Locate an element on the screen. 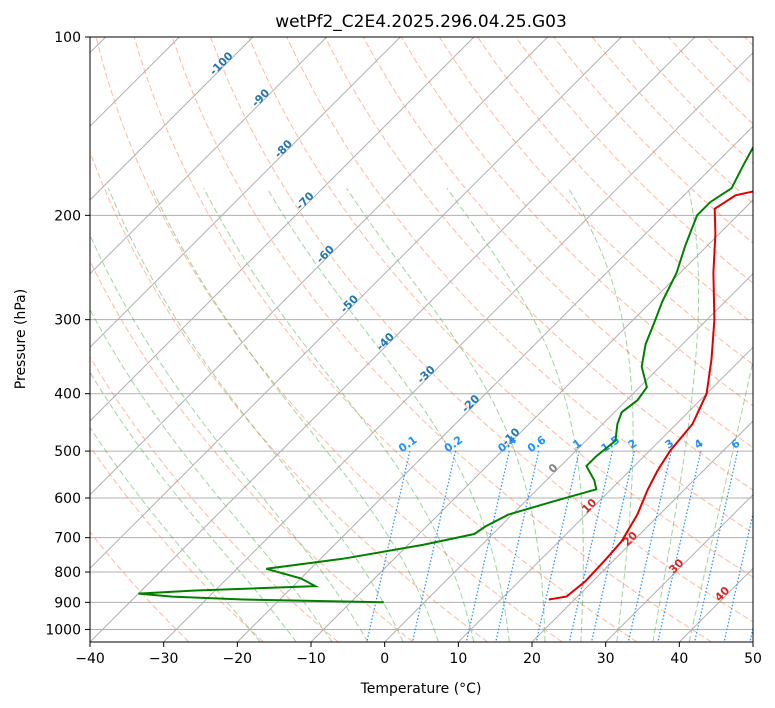  y-tick-label: 100 is located at coordinates (67, 38).